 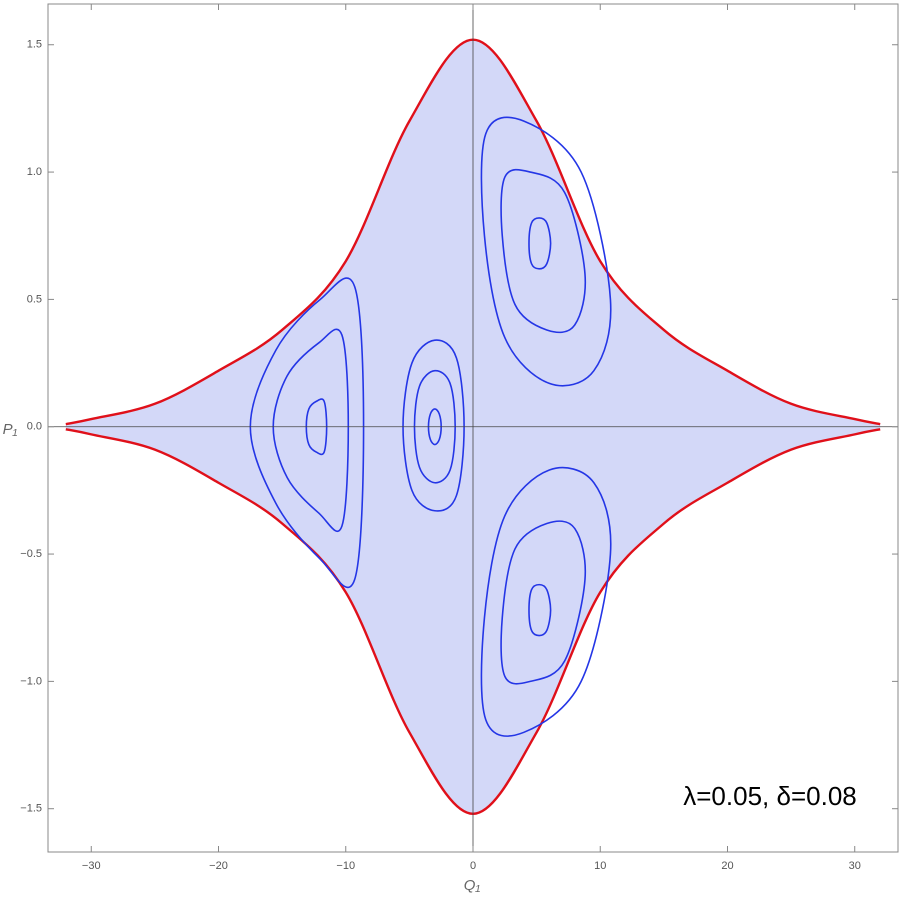 I want to click on x-axis-title: Q₁, so click(x=472, y=885).